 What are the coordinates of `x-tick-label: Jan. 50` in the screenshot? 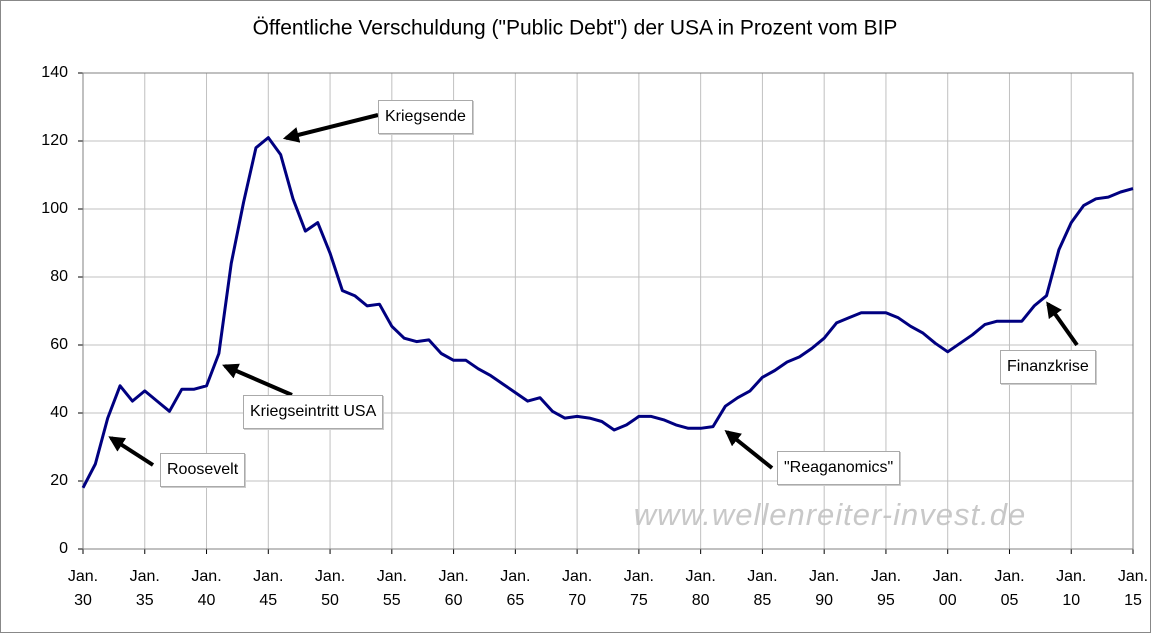 It's located at (330, 588).